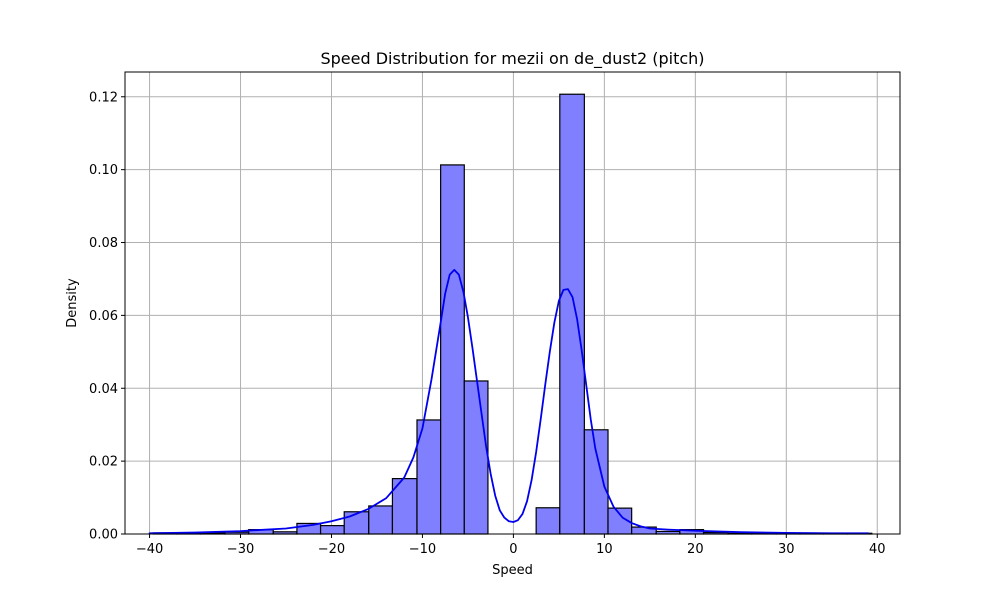 The image size is (1000, 600). I want to click on y-tick-label: 0.04, so click(103, 389).